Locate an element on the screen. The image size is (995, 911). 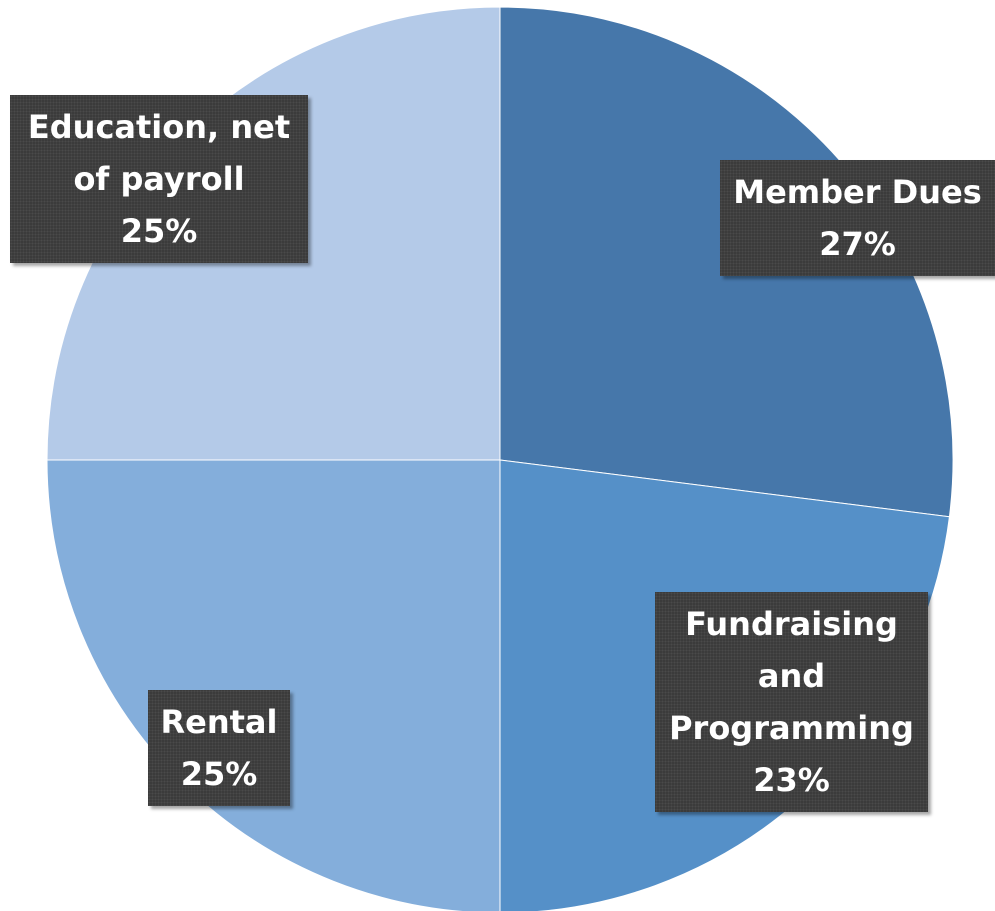
category-label: Rental is located at coordinates (219, 722).